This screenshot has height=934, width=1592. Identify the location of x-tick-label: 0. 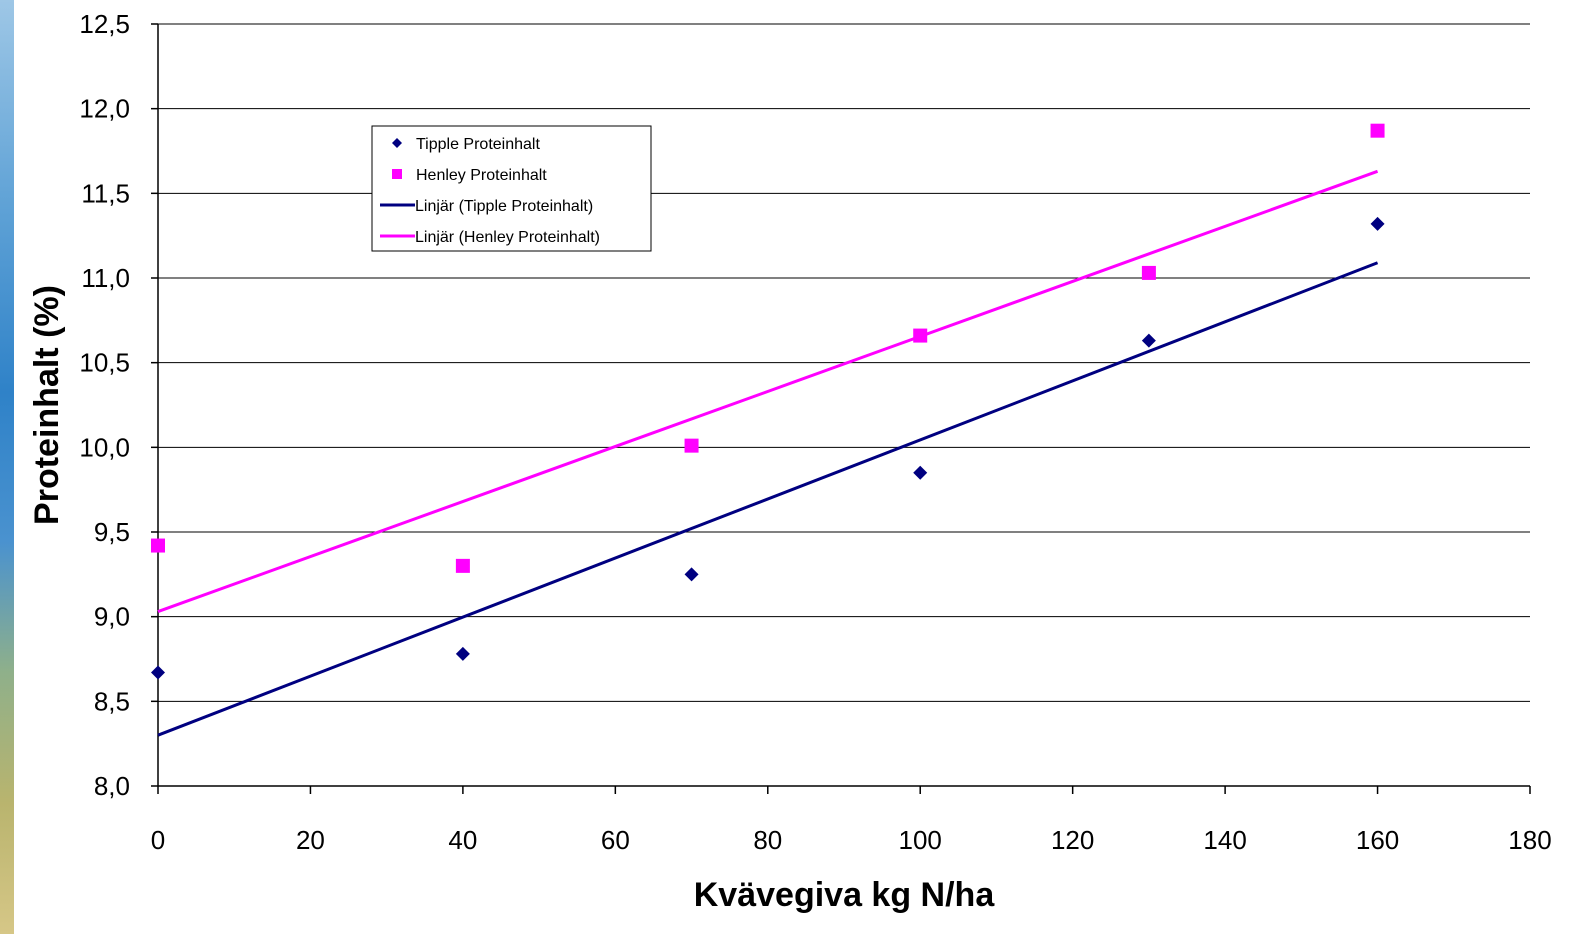
(158, 840).